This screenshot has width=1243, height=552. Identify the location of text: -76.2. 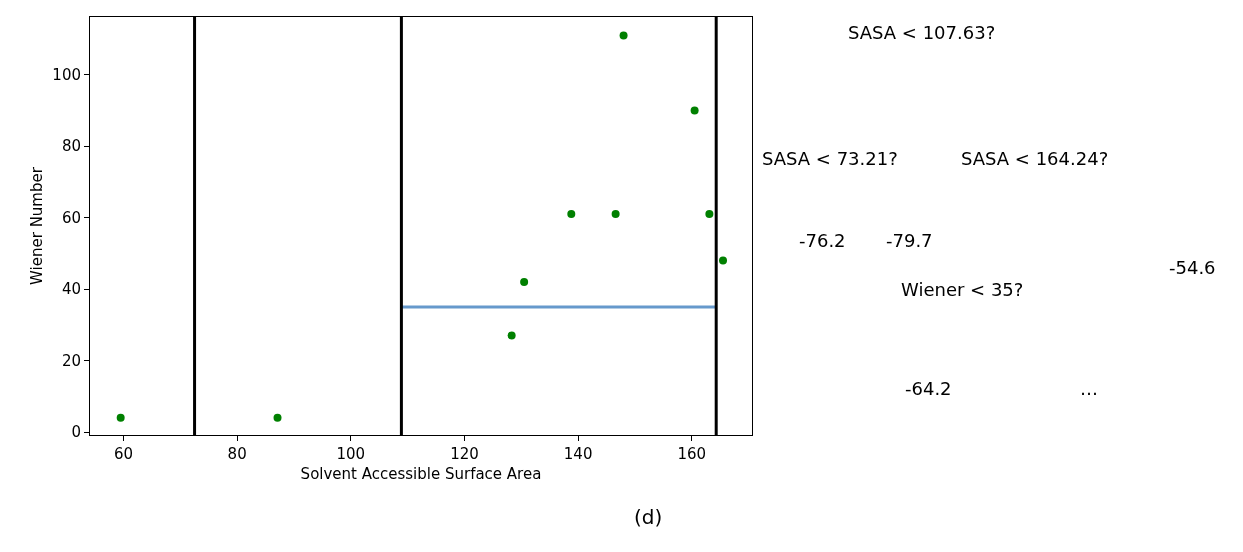
(822, 240).